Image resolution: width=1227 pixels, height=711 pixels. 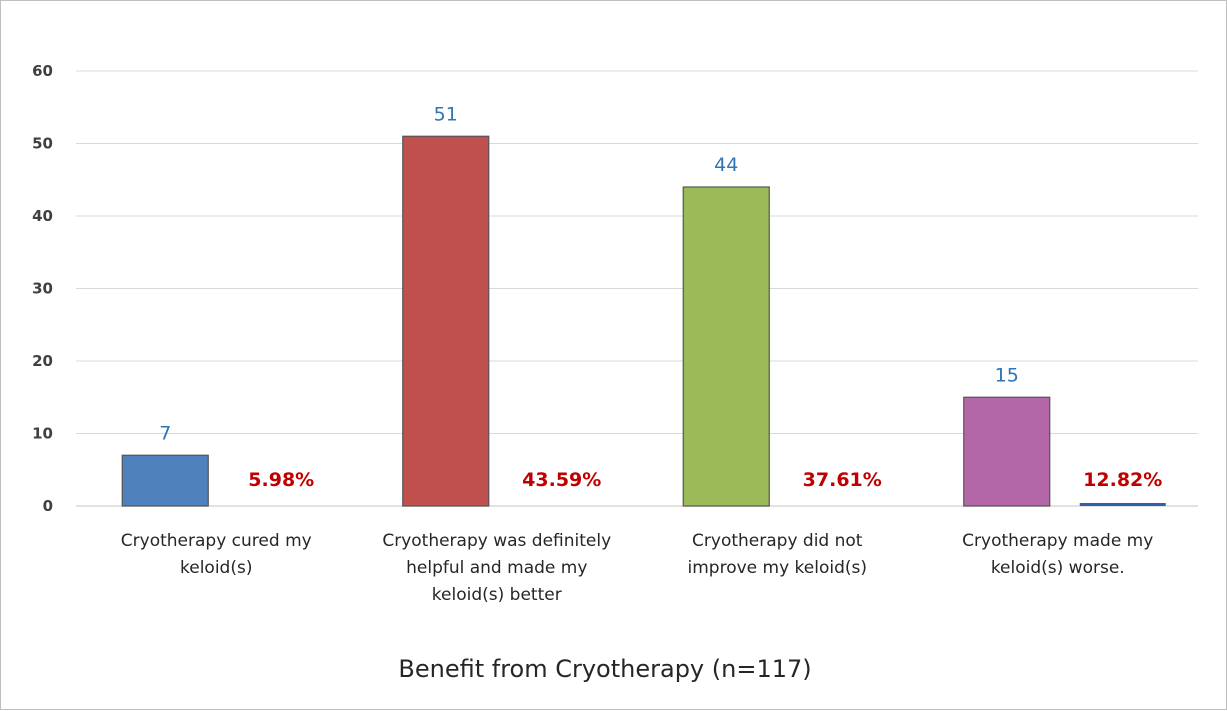 I want to click on data-label-count-0: 7, so click(x=165, y=433).